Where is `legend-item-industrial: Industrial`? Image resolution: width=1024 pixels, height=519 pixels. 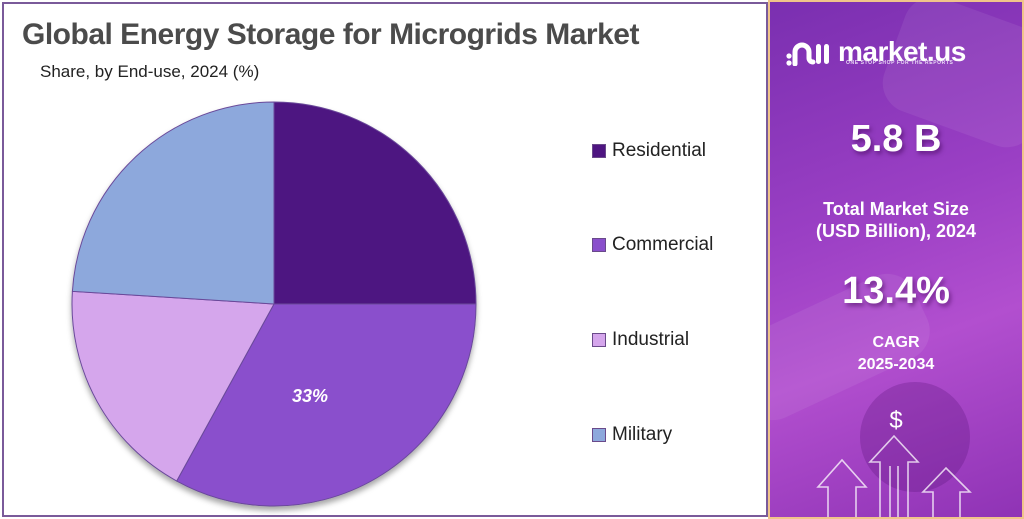
legend-item-industrial: Industrial is located at coordinates (640, 340).